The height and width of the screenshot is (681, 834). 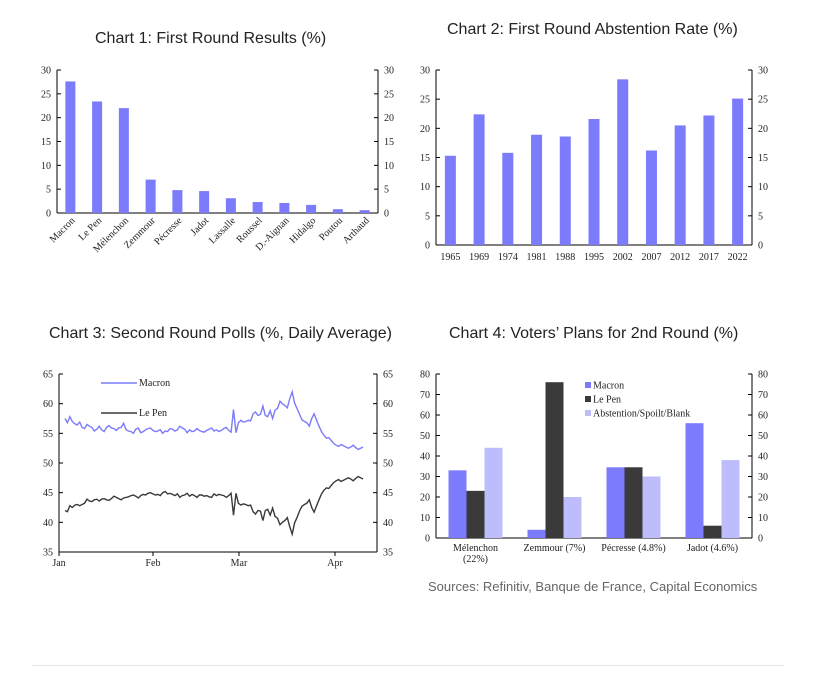 What do you see at coordinates (389, 94) in the screenshot?
I see `chart1-ytick-label-right: 25` at bounding box center [389, 94].